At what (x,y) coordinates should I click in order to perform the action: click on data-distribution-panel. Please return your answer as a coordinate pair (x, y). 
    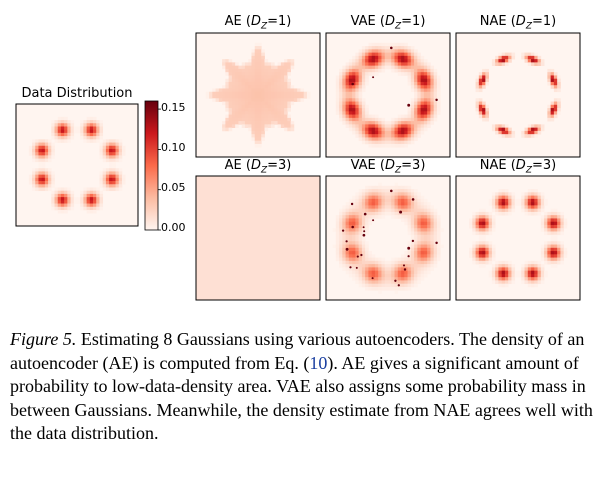
    Looking at the image, I should click on (77, 165).